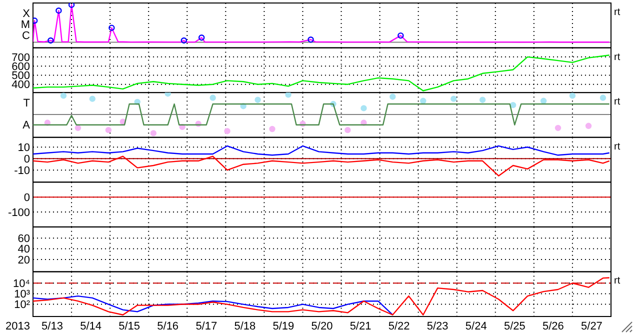  I want to click on y-tick-label: 600, so click(21, 66).